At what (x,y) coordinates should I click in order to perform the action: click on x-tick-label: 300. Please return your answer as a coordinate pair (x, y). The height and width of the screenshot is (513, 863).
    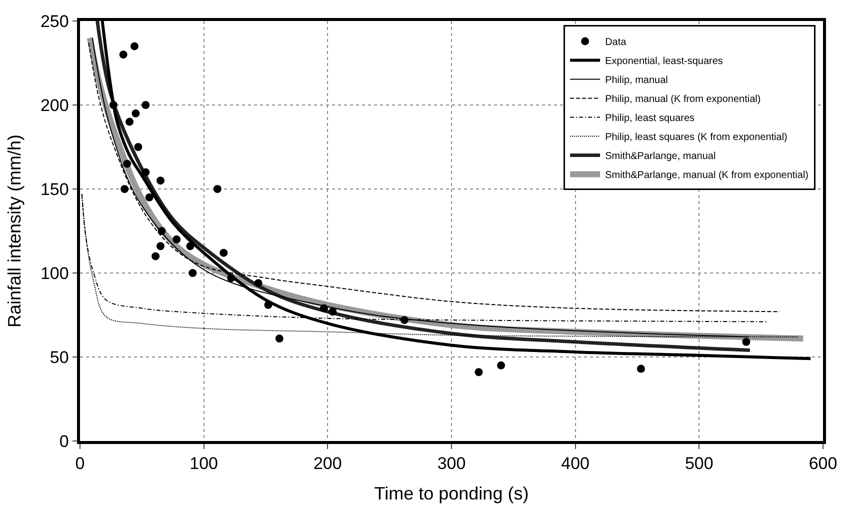
    Looking at the image, I should click on (451, 464).